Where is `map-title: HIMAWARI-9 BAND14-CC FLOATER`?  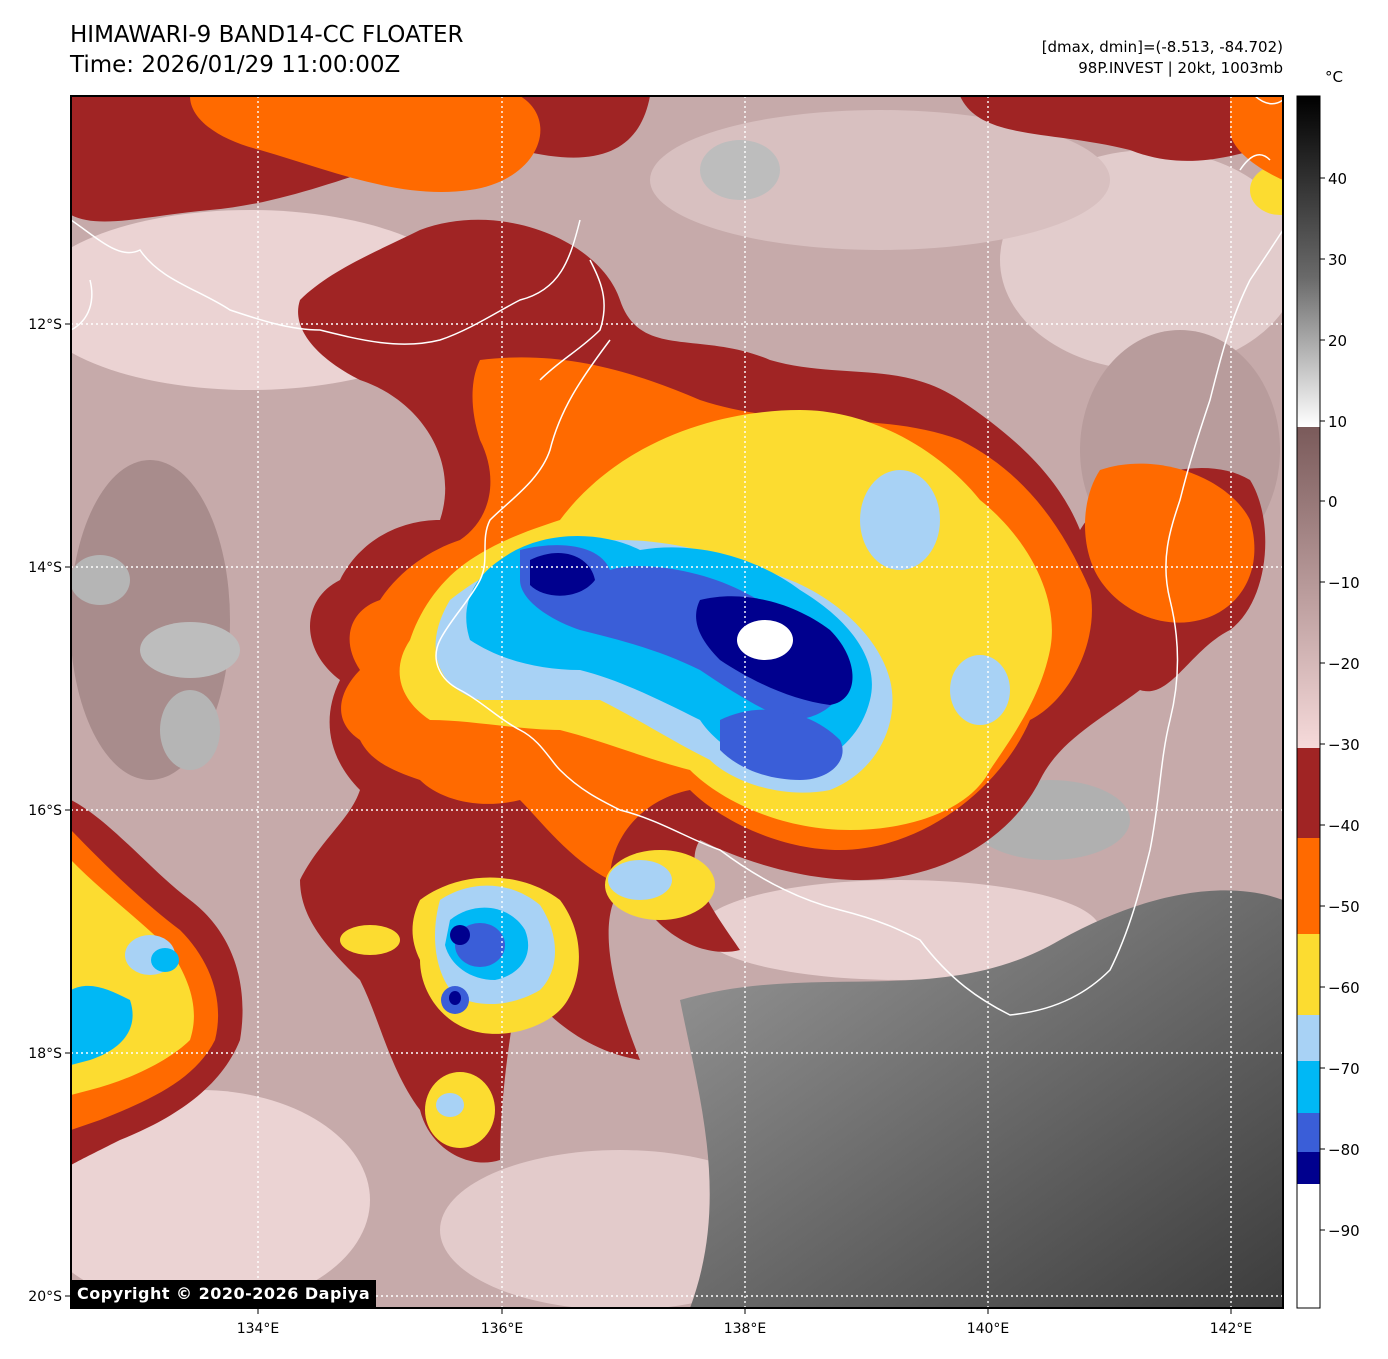
map-title: HIMAWARI-9 BAND14-CC FLOATER is located at coordinates (267, 35).